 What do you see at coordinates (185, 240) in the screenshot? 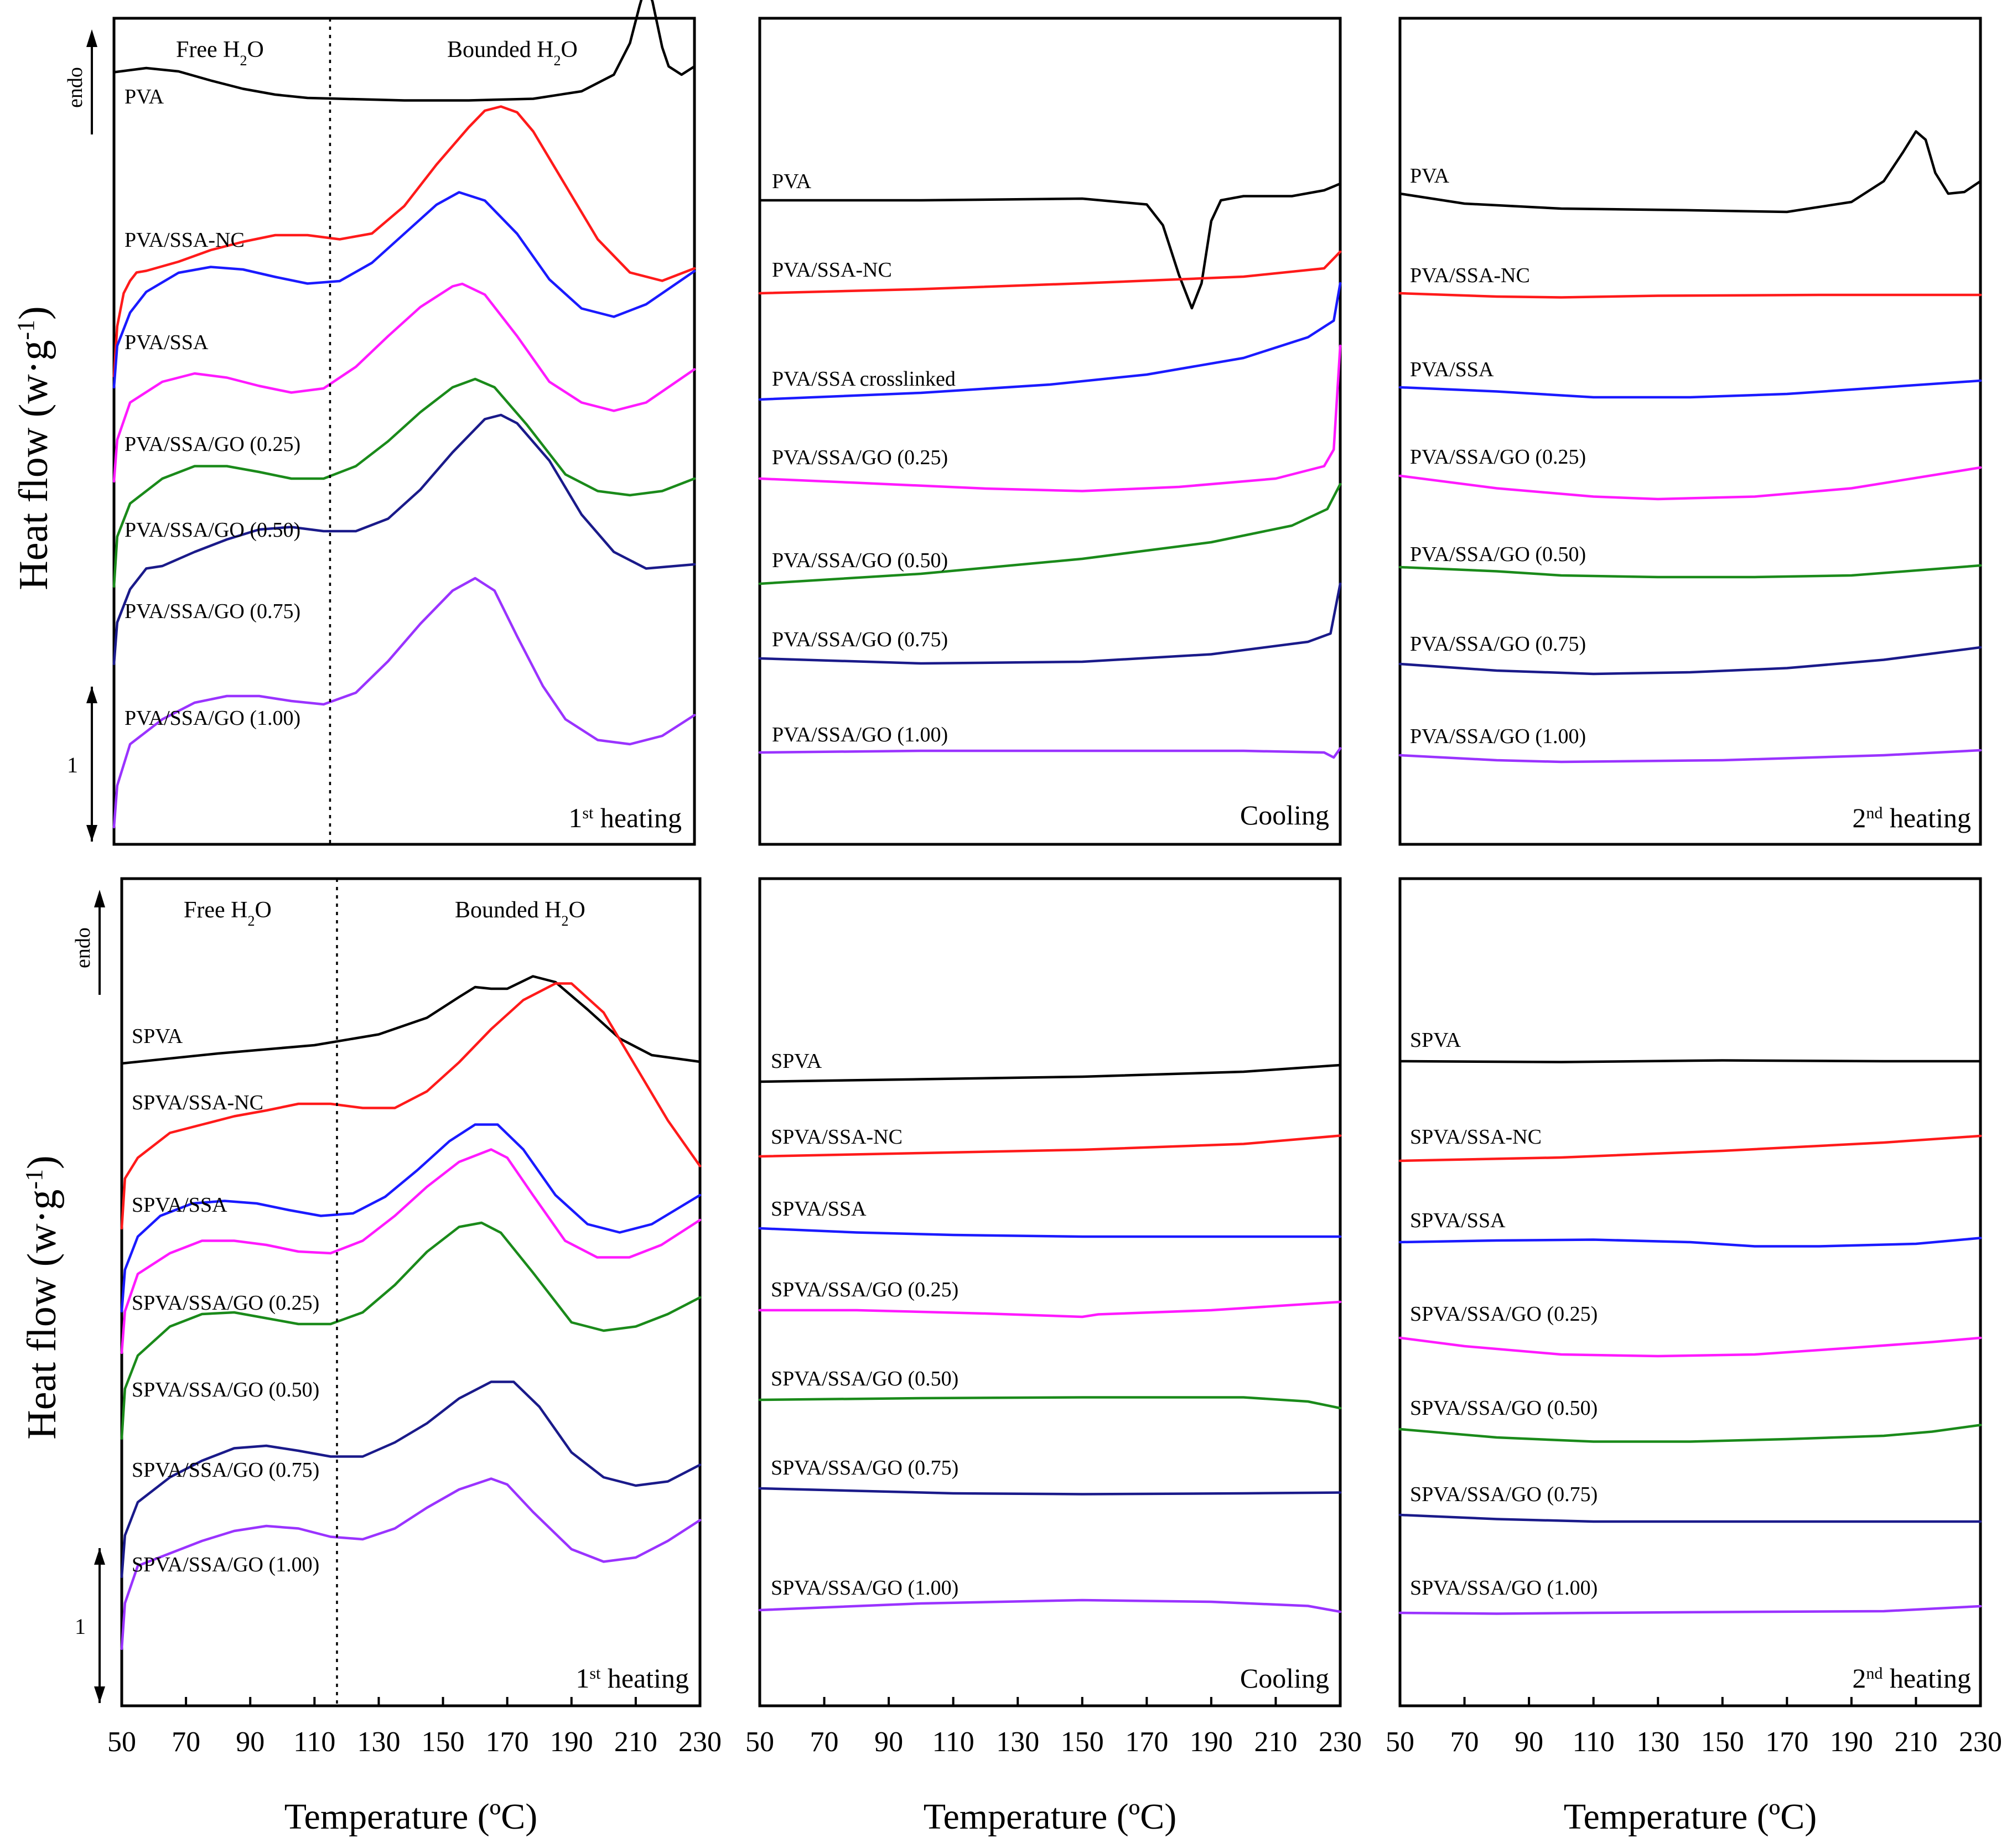
I see `series-label: PVA/SSA-NC` at bounding box center [185, 240].